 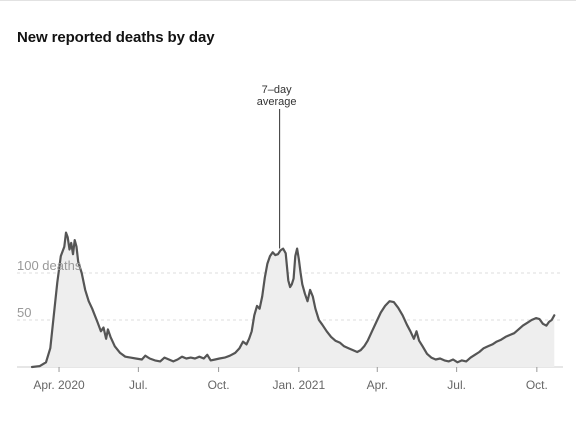 What do you see at coordinates (24, 312) in the screenshot?
I see `y-tick-label-50: 50` at bounding box center [24, 312].